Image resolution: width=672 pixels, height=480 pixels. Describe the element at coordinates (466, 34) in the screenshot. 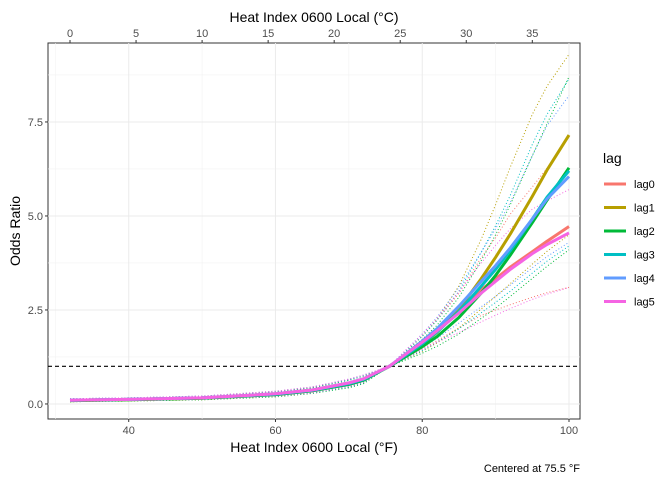

I see `x-top-tick-label: 30` at that location.